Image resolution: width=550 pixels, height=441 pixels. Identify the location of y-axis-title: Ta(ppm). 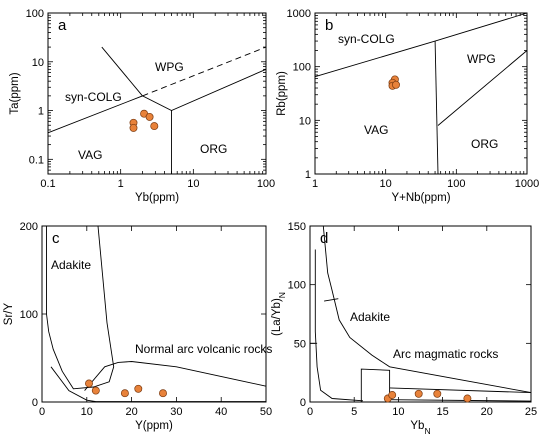
(15, 93).